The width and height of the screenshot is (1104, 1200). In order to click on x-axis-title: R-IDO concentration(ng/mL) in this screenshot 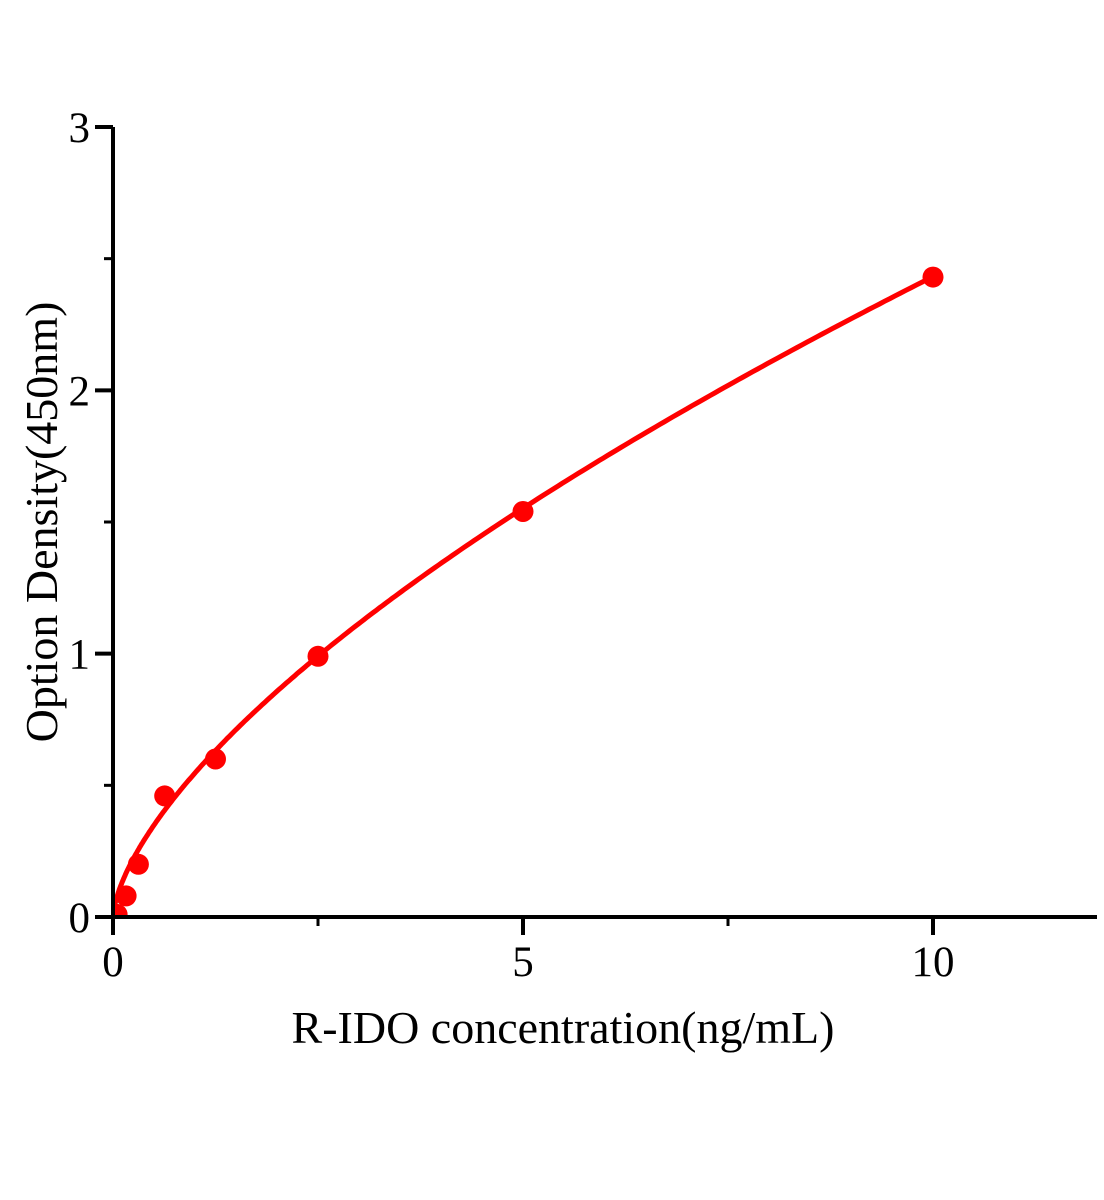, I will do `click(563, 1027)`.